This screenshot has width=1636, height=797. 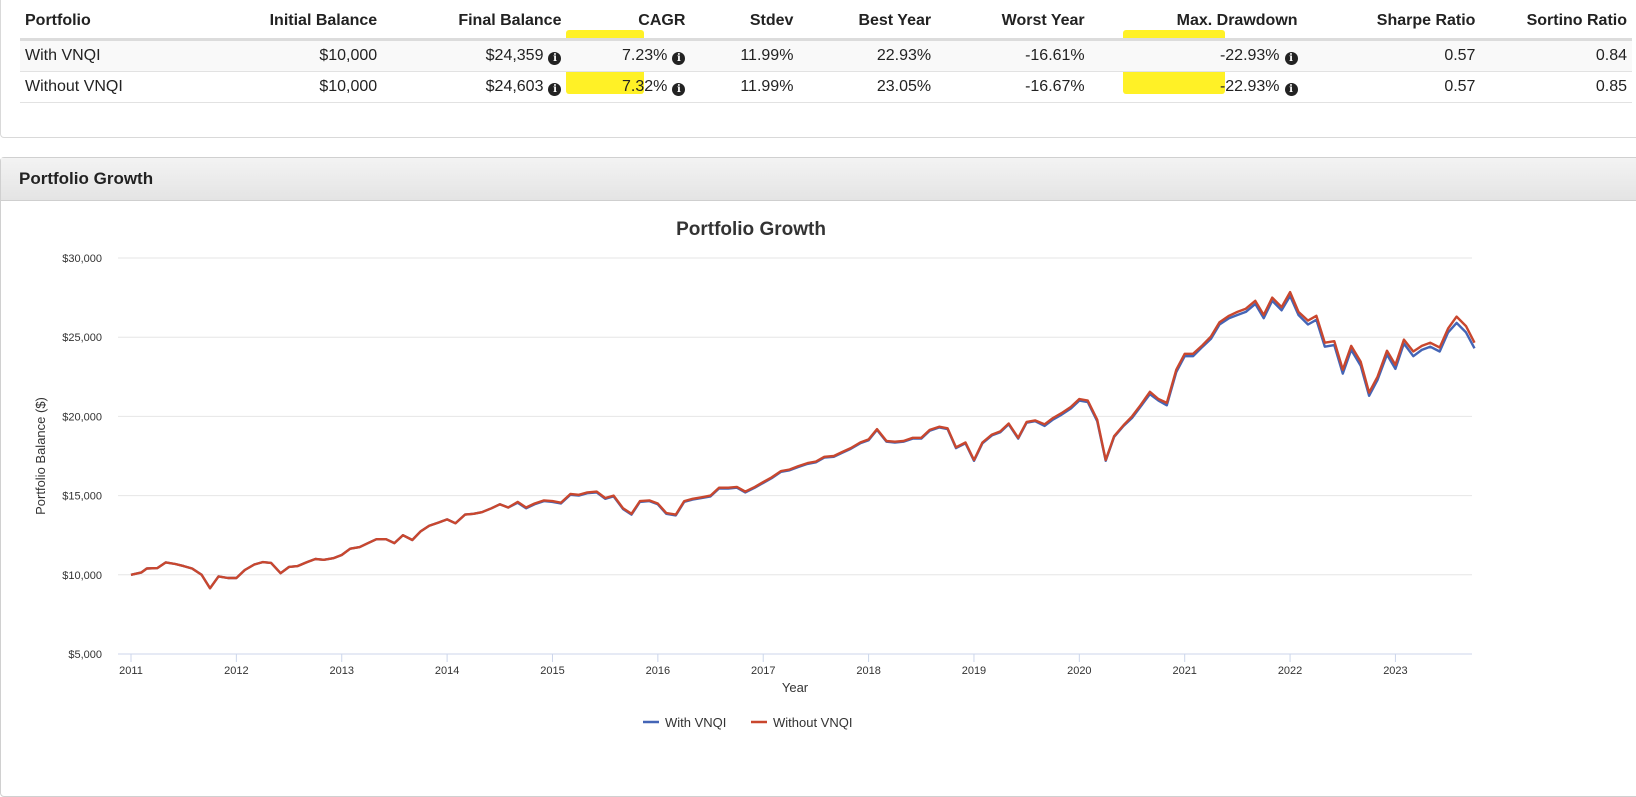 I want to click on cell-portfolio: With VNQI, so click(x=110, y=55).